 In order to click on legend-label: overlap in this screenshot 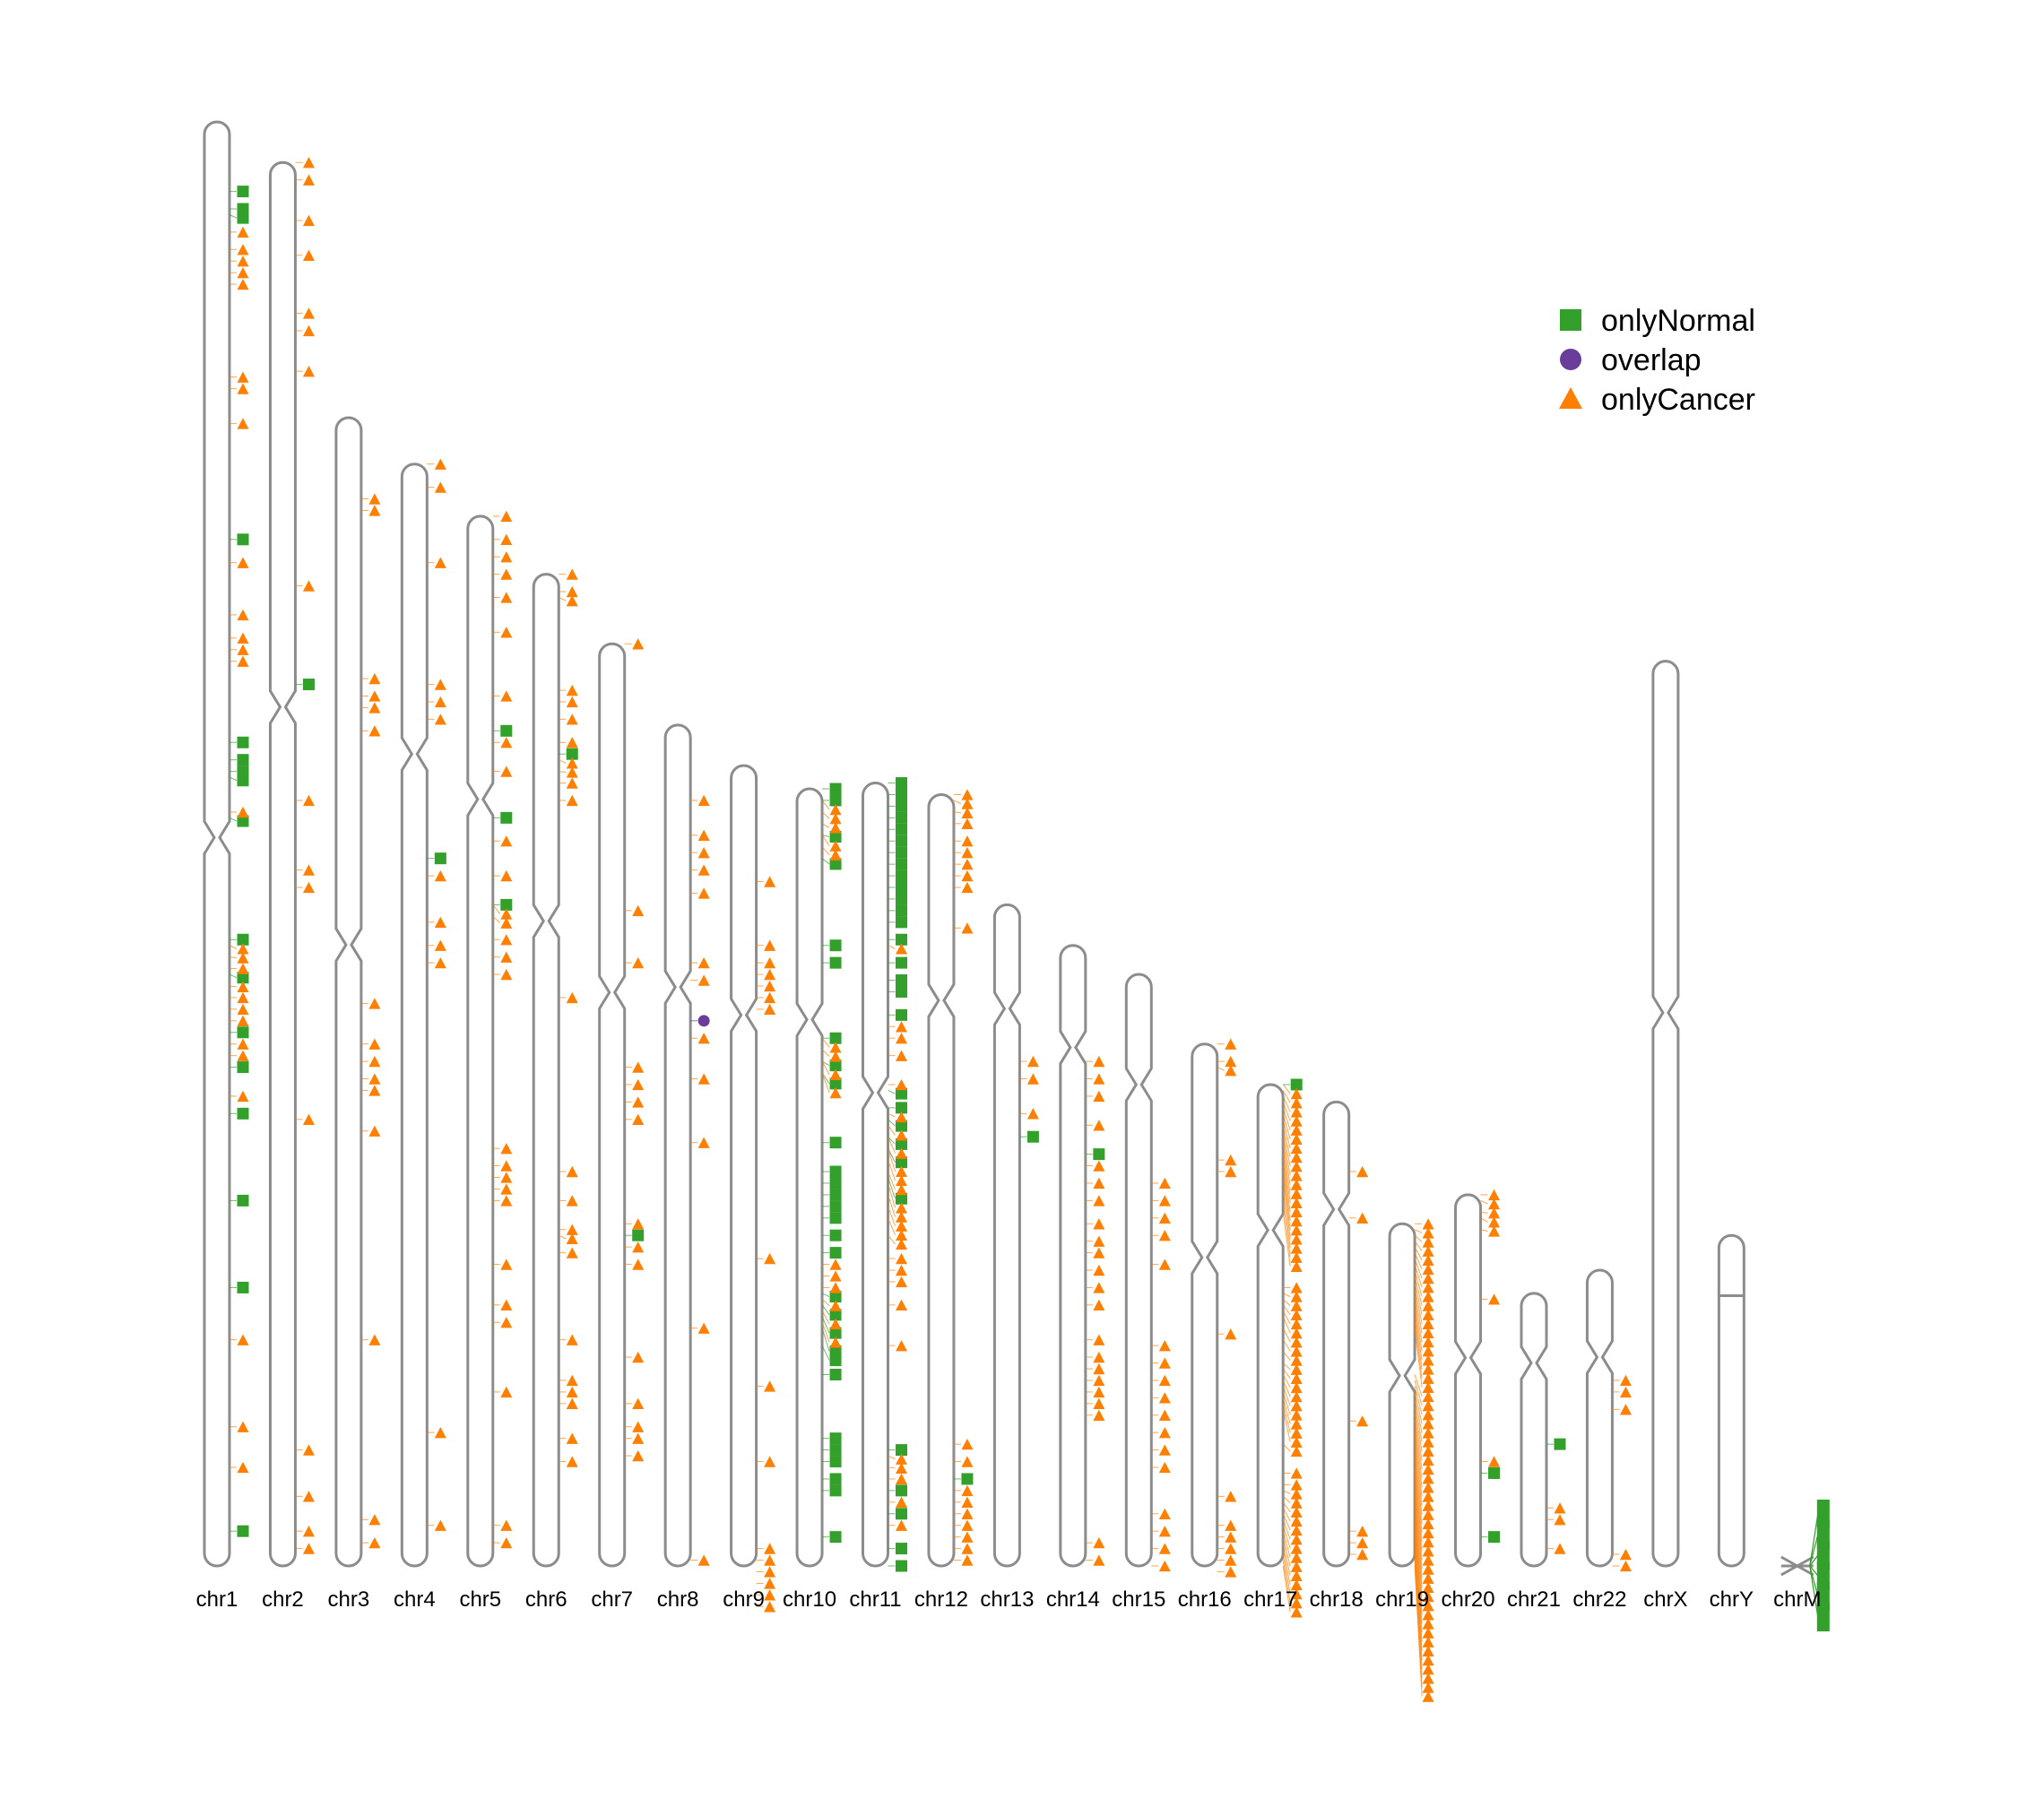, I will do `click(1651, 360)`.